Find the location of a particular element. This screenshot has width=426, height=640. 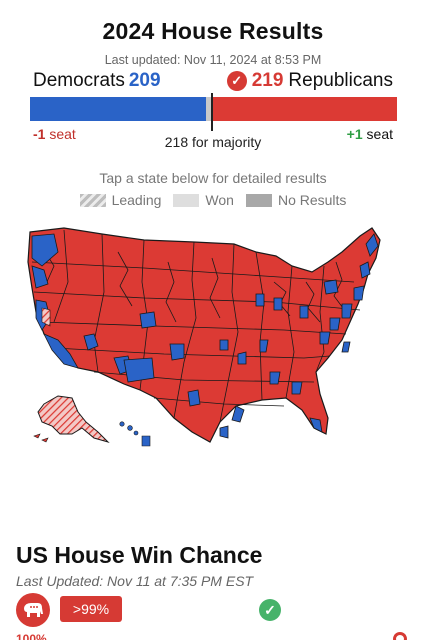

legend-won-label: Won is located at coordinates (219, 200).